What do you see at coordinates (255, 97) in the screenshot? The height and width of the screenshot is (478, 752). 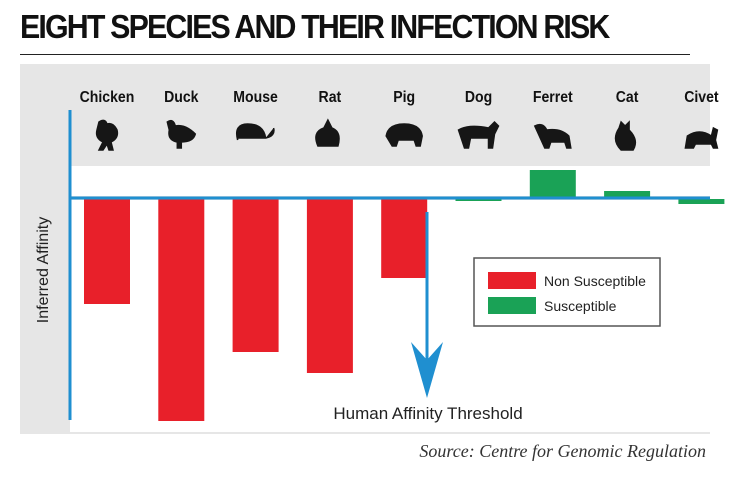 I see `category-label-mouse: Mouse` at bounding box center [255, 97].